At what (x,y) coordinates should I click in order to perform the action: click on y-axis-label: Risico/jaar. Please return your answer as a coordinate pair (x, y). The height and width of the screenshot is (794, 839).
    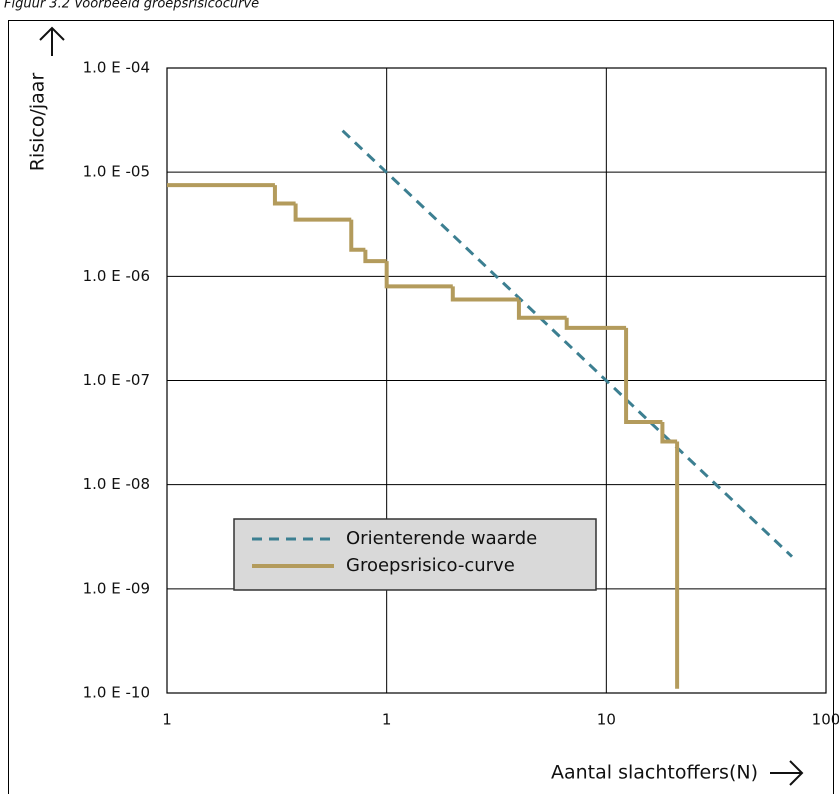
    Looking at the image, I should click on (38, 122).